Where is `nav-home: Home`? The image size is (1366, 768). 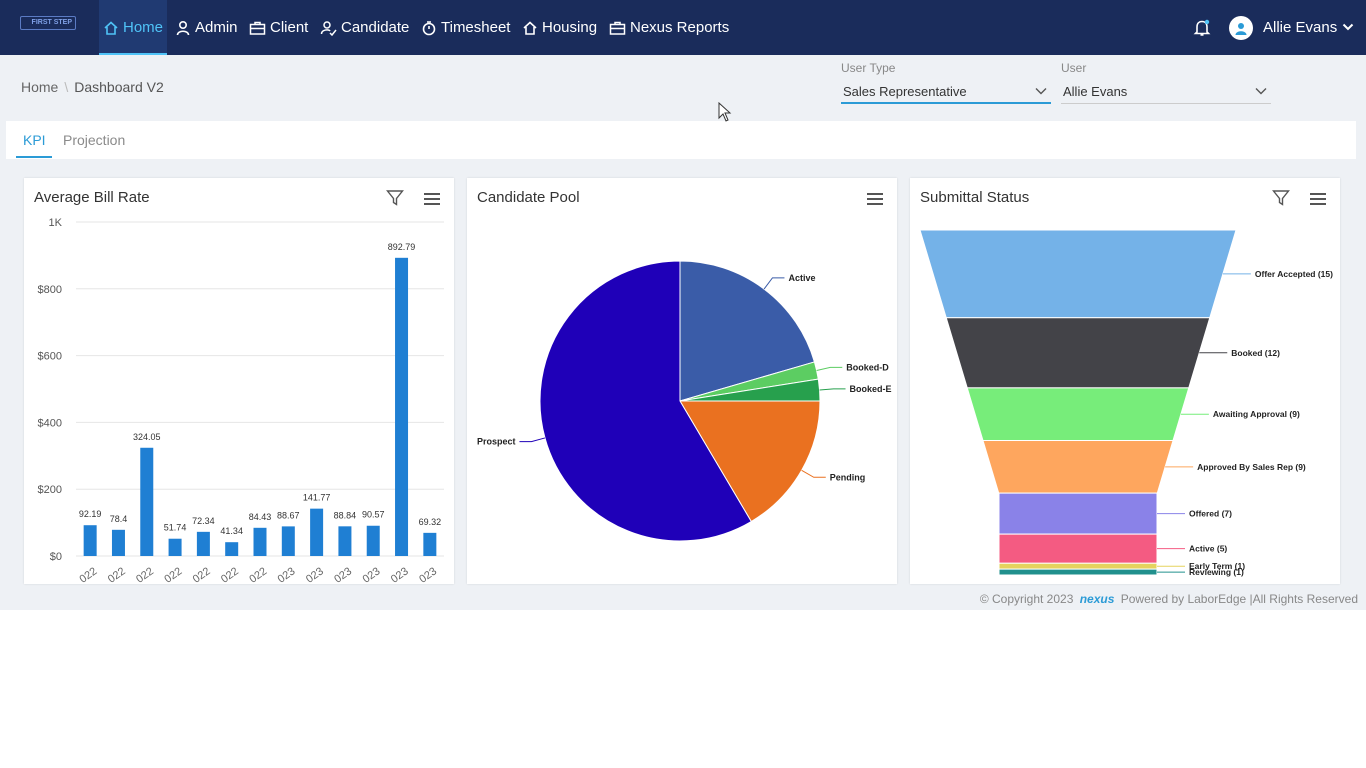 nav-home: Home is located at coordinates (133, 27).